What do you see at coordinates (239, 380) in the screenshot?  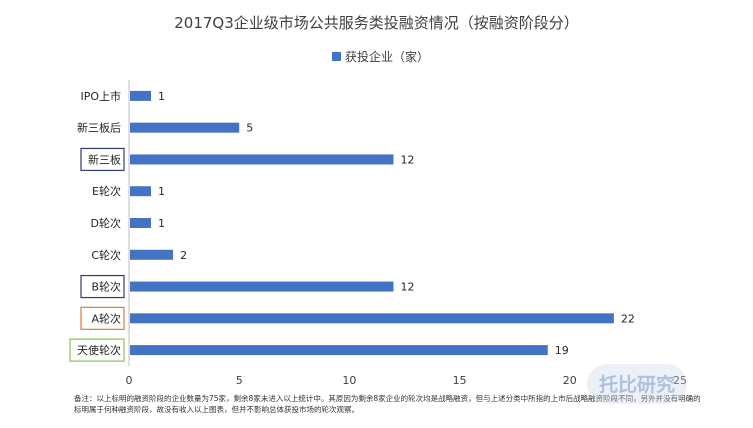 I see `x-tick-label: 5` at bounding box center [239, 380].